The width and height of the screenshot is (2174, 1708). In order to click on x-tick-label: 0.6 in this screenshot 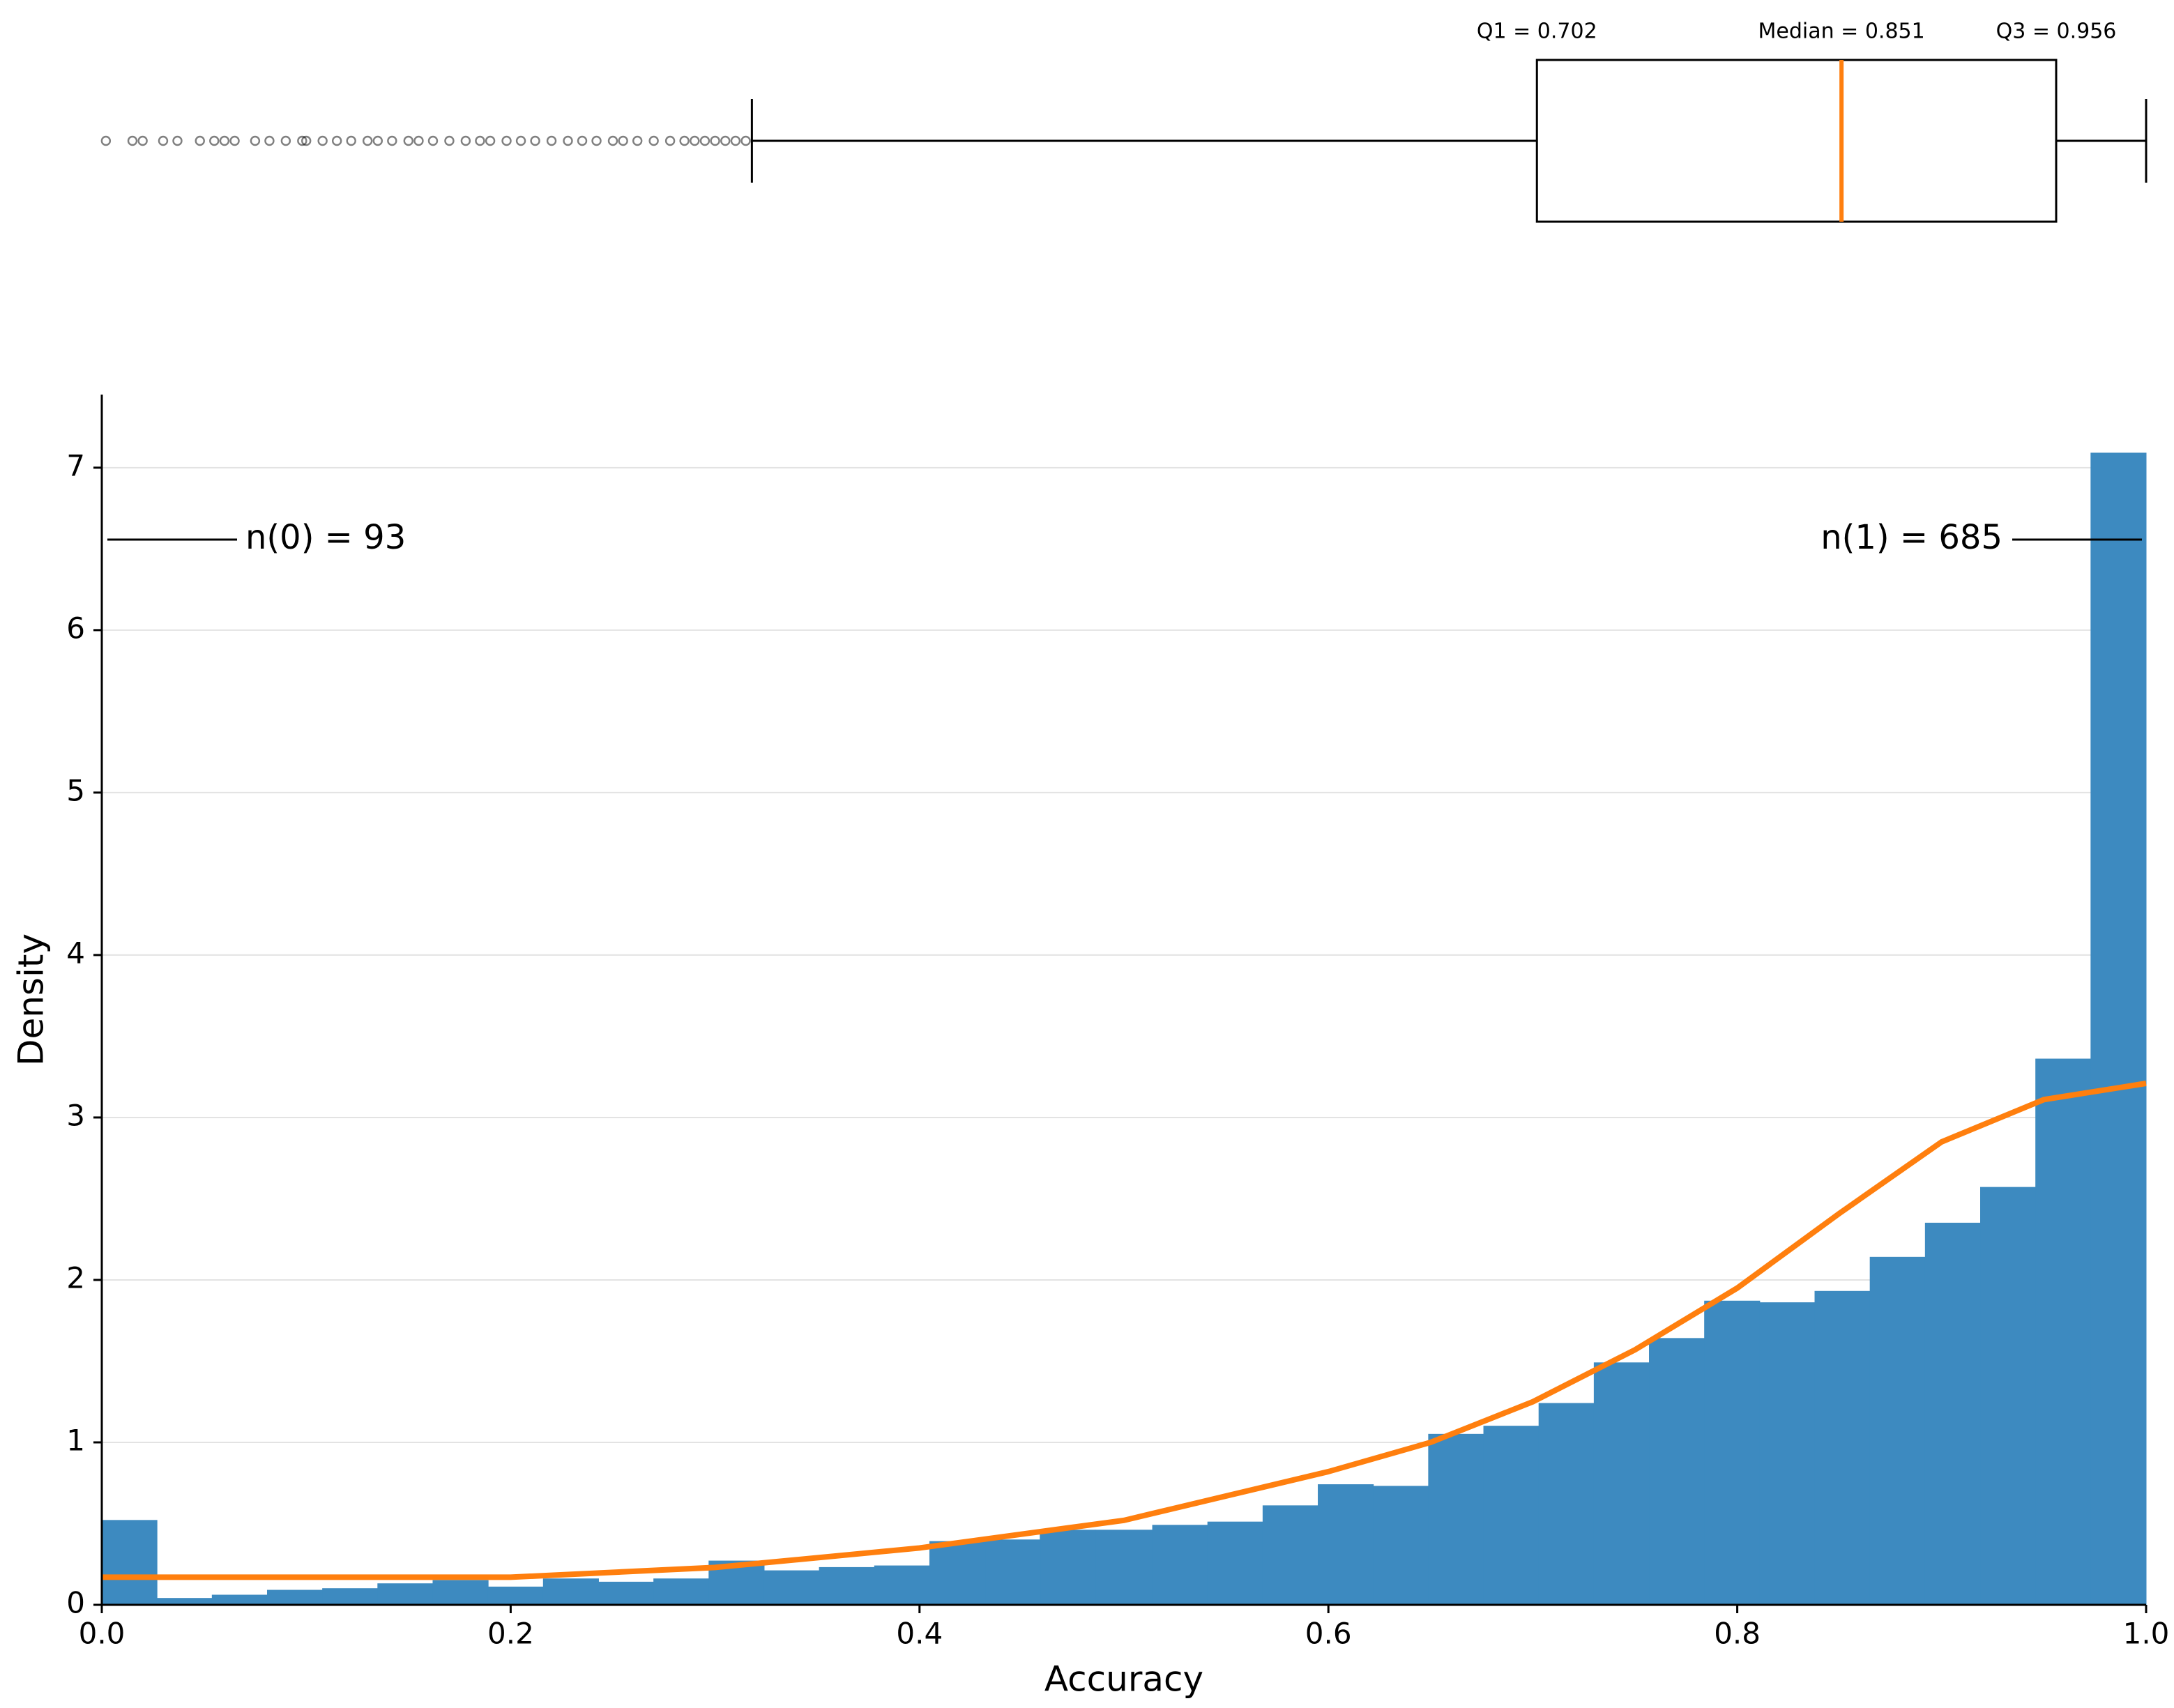, I will do `click(1328, 1634)`.